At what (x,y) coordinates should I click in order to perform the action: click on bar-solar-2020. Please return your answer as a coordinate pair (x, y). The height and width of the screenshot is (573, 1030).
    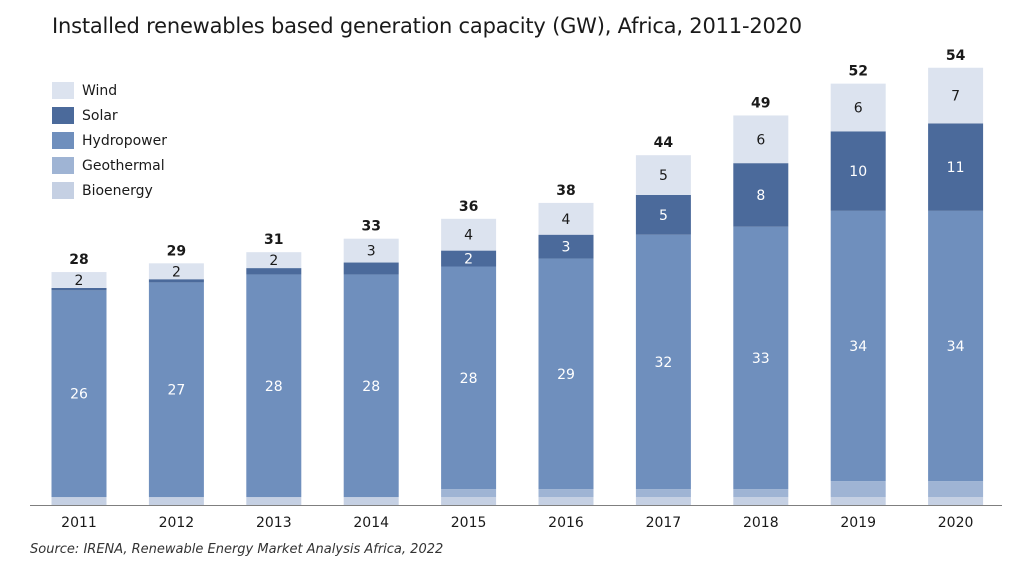
    Looking at the image, I should click on (956, 167).